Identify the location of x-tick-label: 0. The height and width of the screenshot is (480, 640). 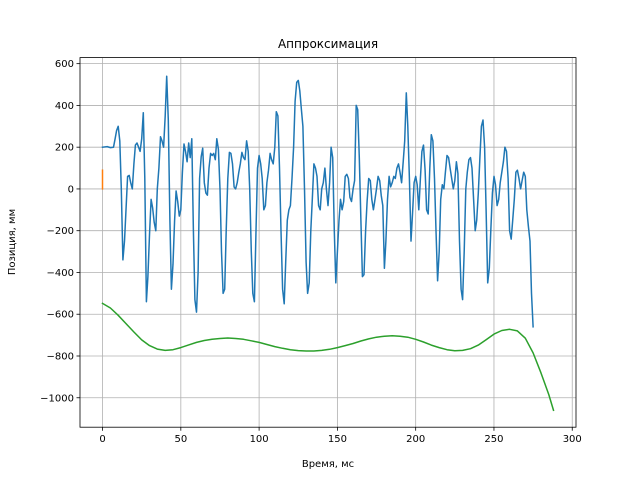
(102, 439).